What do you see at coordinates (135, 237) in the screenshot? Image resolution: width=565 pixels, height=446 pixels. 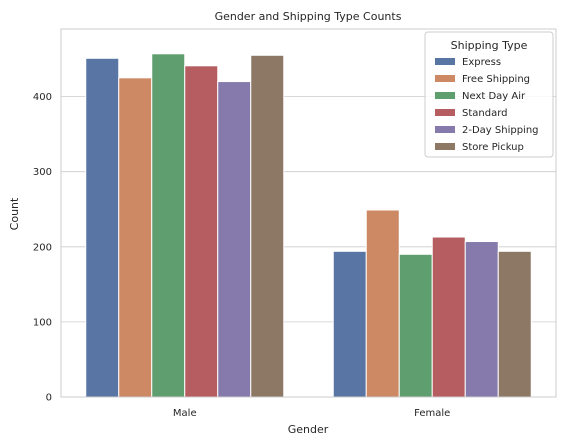 I see `bar-free-shipping-male` at bounding box center [135, 237].